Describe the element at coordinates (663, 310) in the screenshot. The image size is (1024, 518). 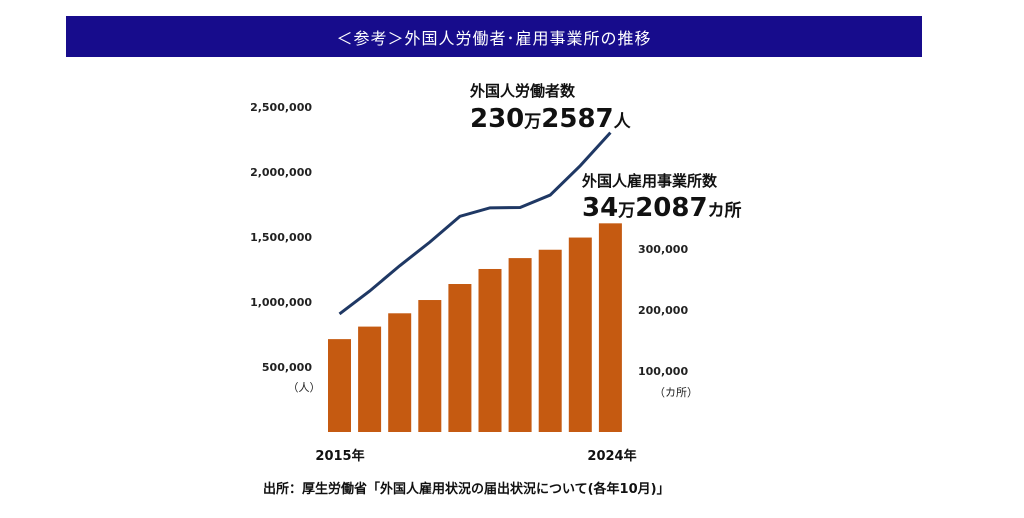
I see `right-tick-label: 200,000` at that location.